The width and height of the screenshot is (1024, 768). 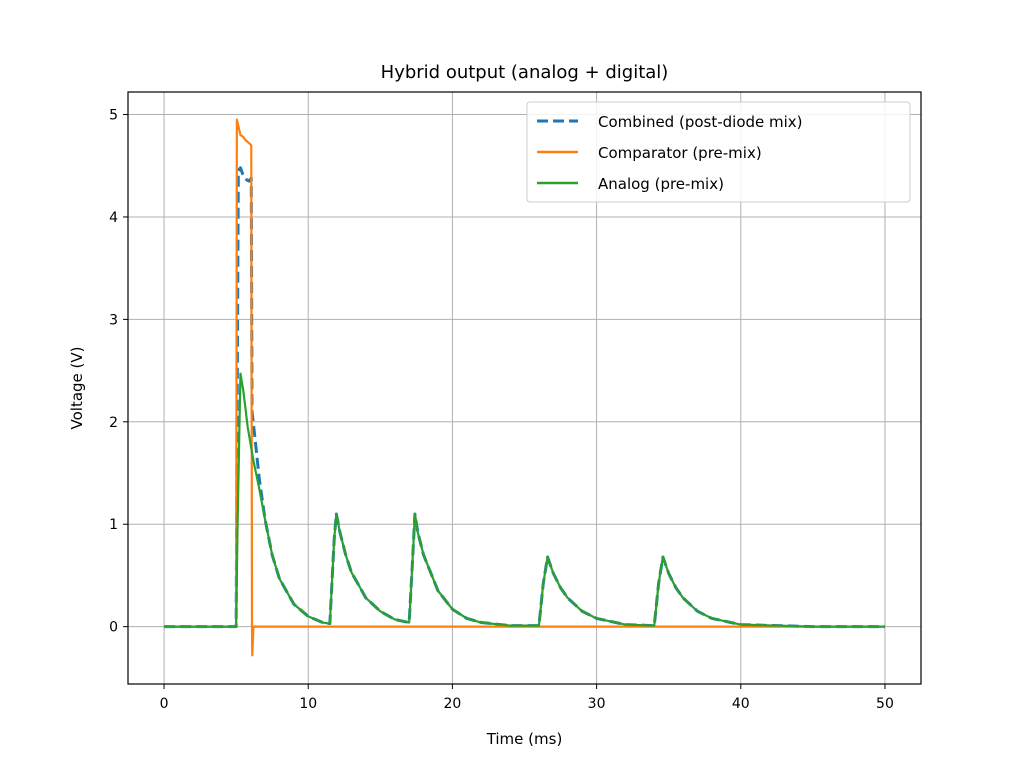 What do you see at coordinates (113, 628) in the screenshot?
I see `y-tick-label: 0` at bounding box center [113, 628].